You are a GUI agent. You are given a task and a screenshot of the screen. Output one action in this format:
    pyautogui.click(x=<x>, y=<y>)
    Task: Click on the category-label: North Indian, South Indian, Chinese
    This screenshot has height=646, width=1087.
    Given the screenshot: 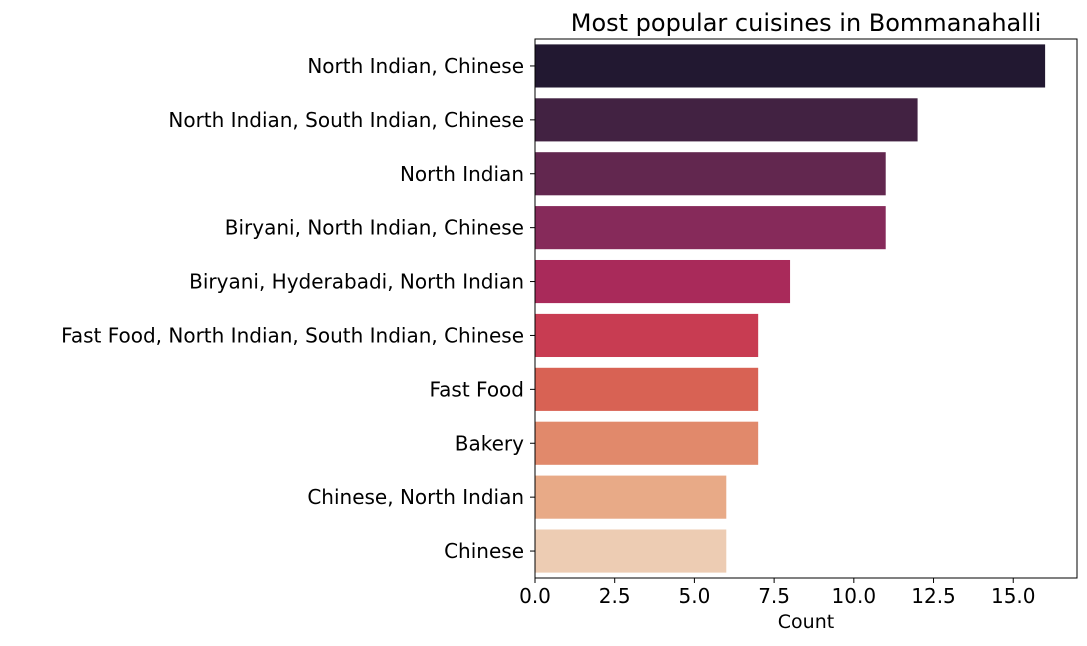 What is the action you would take?
    pyautogui.click(x=346, y=120)
    